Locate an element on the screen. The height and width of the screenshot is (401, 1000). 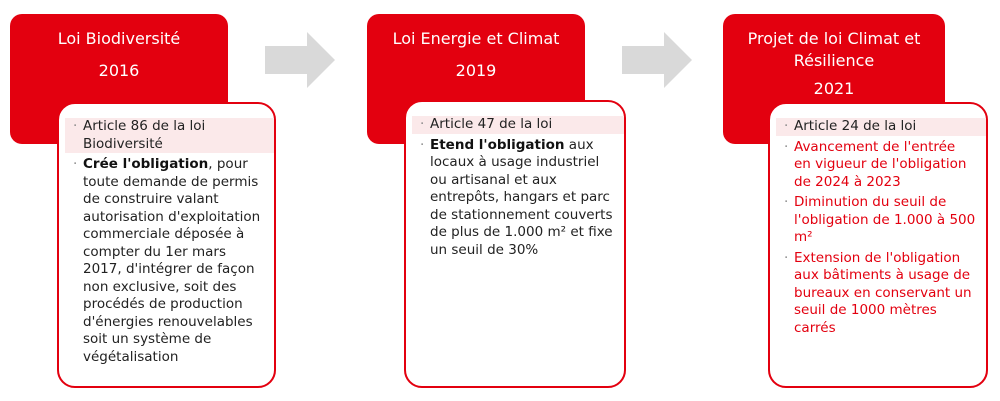
step-year: 2019 is located at coordinates (476, 70).